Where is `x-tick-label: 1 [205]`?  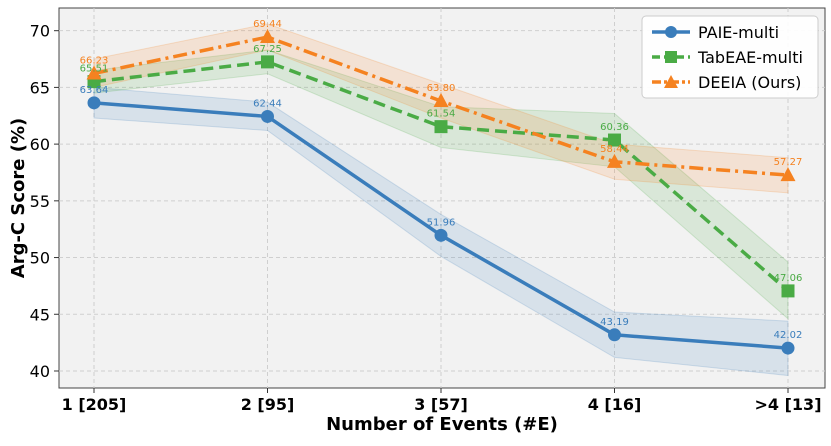
x-tick-label: 1 [205] is located at coordinates (94, 404).